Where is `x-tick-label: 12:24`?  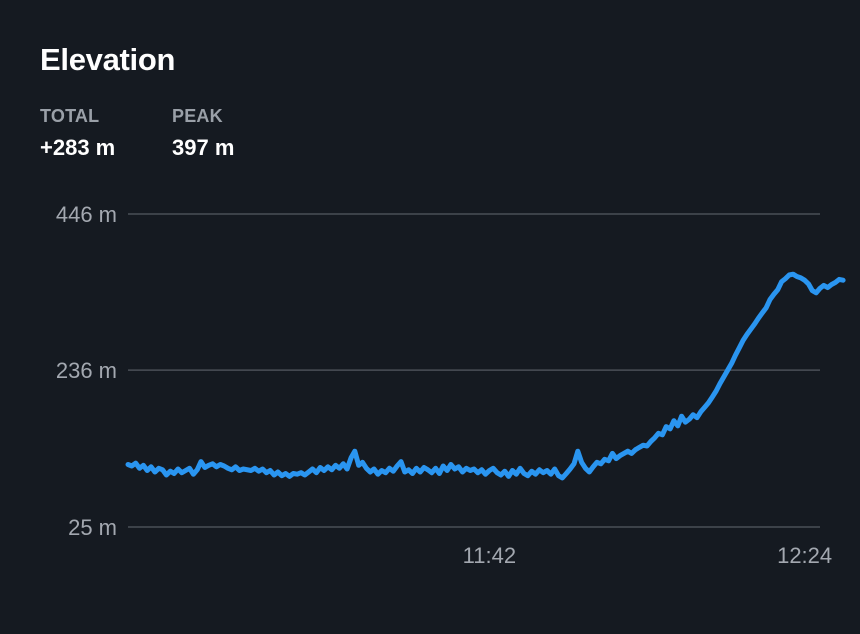
x-tick-label: 12:24 is located at coordinates (804, 555).